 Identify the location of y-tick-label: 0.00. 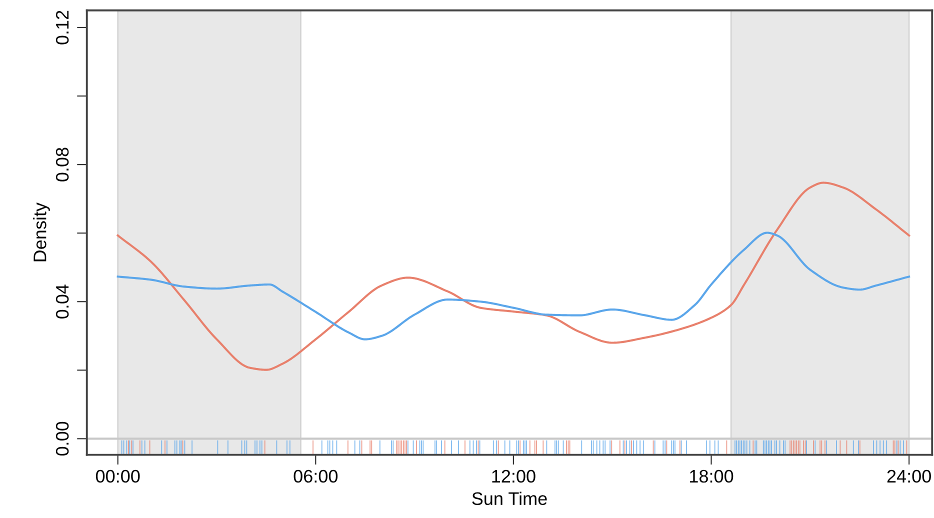
(62, 439).